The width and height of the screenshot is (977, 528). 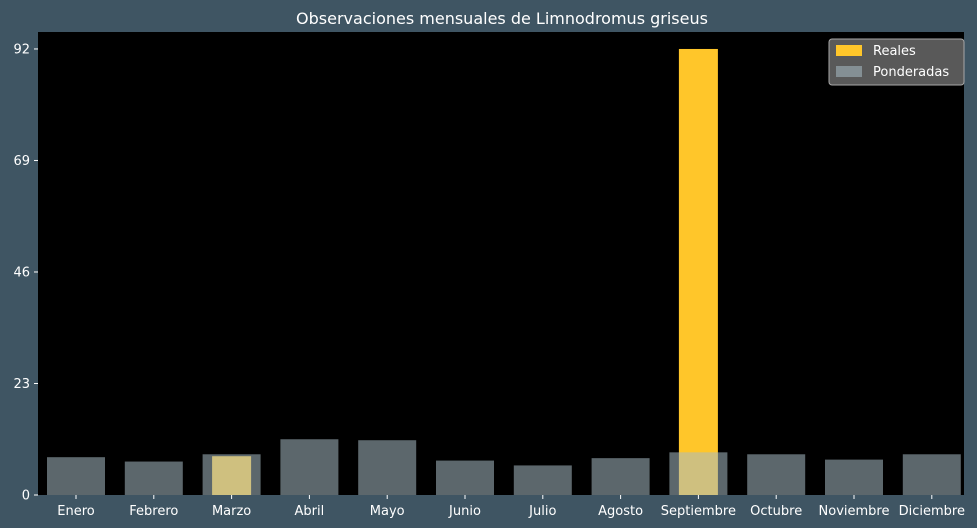 I want to click on bar-ponderadas-febrero, so click(x=153, y=478).